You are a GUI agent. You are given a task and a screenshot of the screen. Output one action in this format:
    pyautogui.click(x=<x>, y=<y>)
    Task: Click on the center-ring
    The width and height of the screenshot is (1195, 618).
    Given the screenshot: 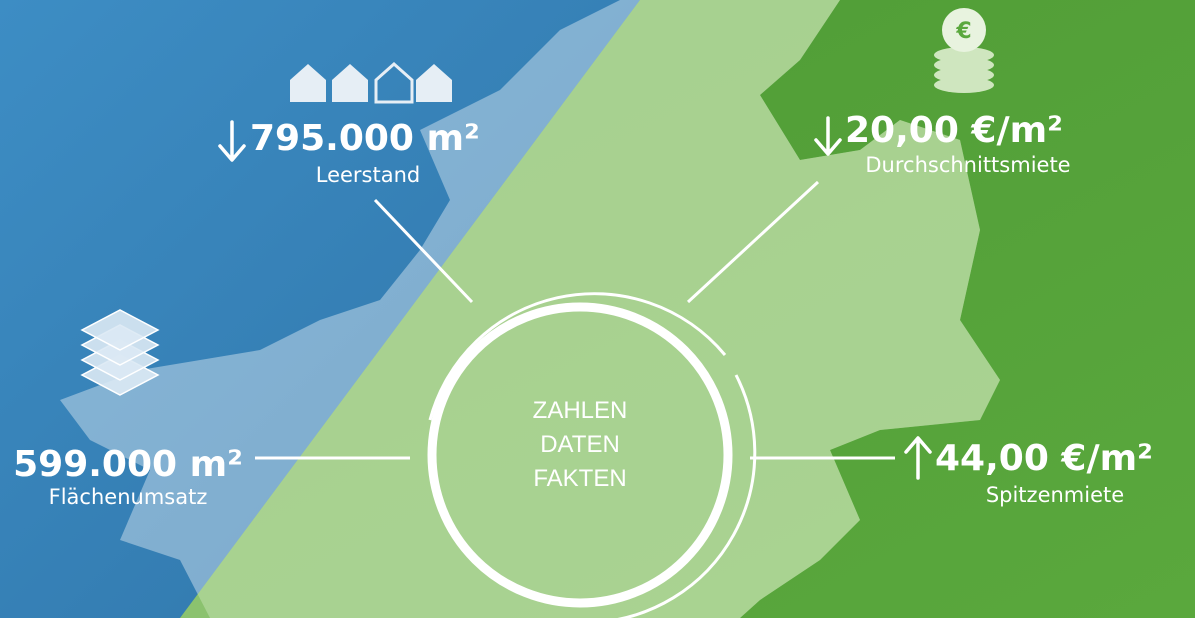 What is the action you would take?
    pyautogui.click(x=580, y=455)
    